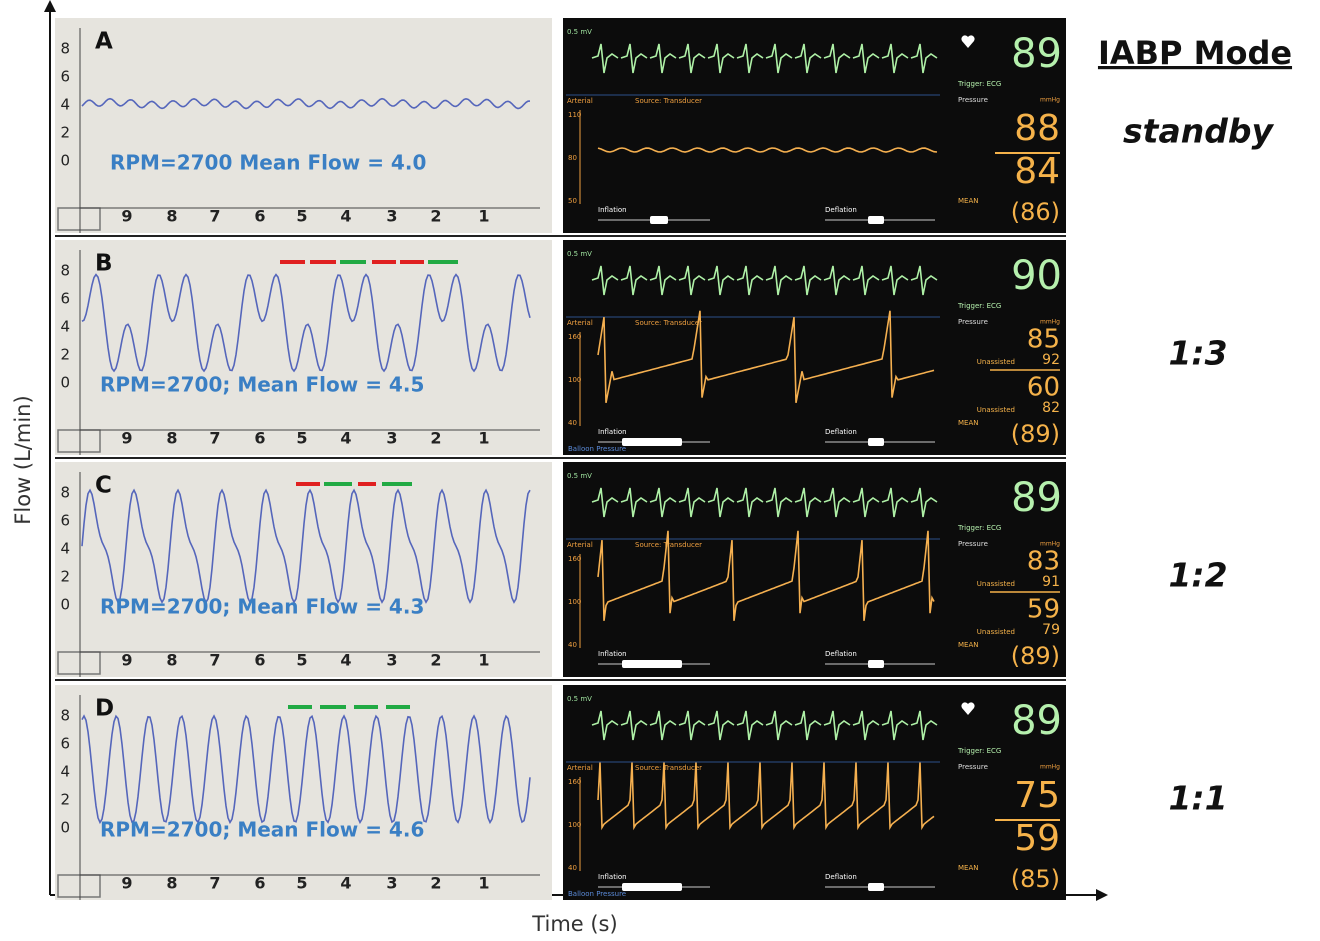  What do you see at coordinates (668, 323) in the screenshot?
I see `source-label: Source: Transducer` at bounding box center [668, 323].